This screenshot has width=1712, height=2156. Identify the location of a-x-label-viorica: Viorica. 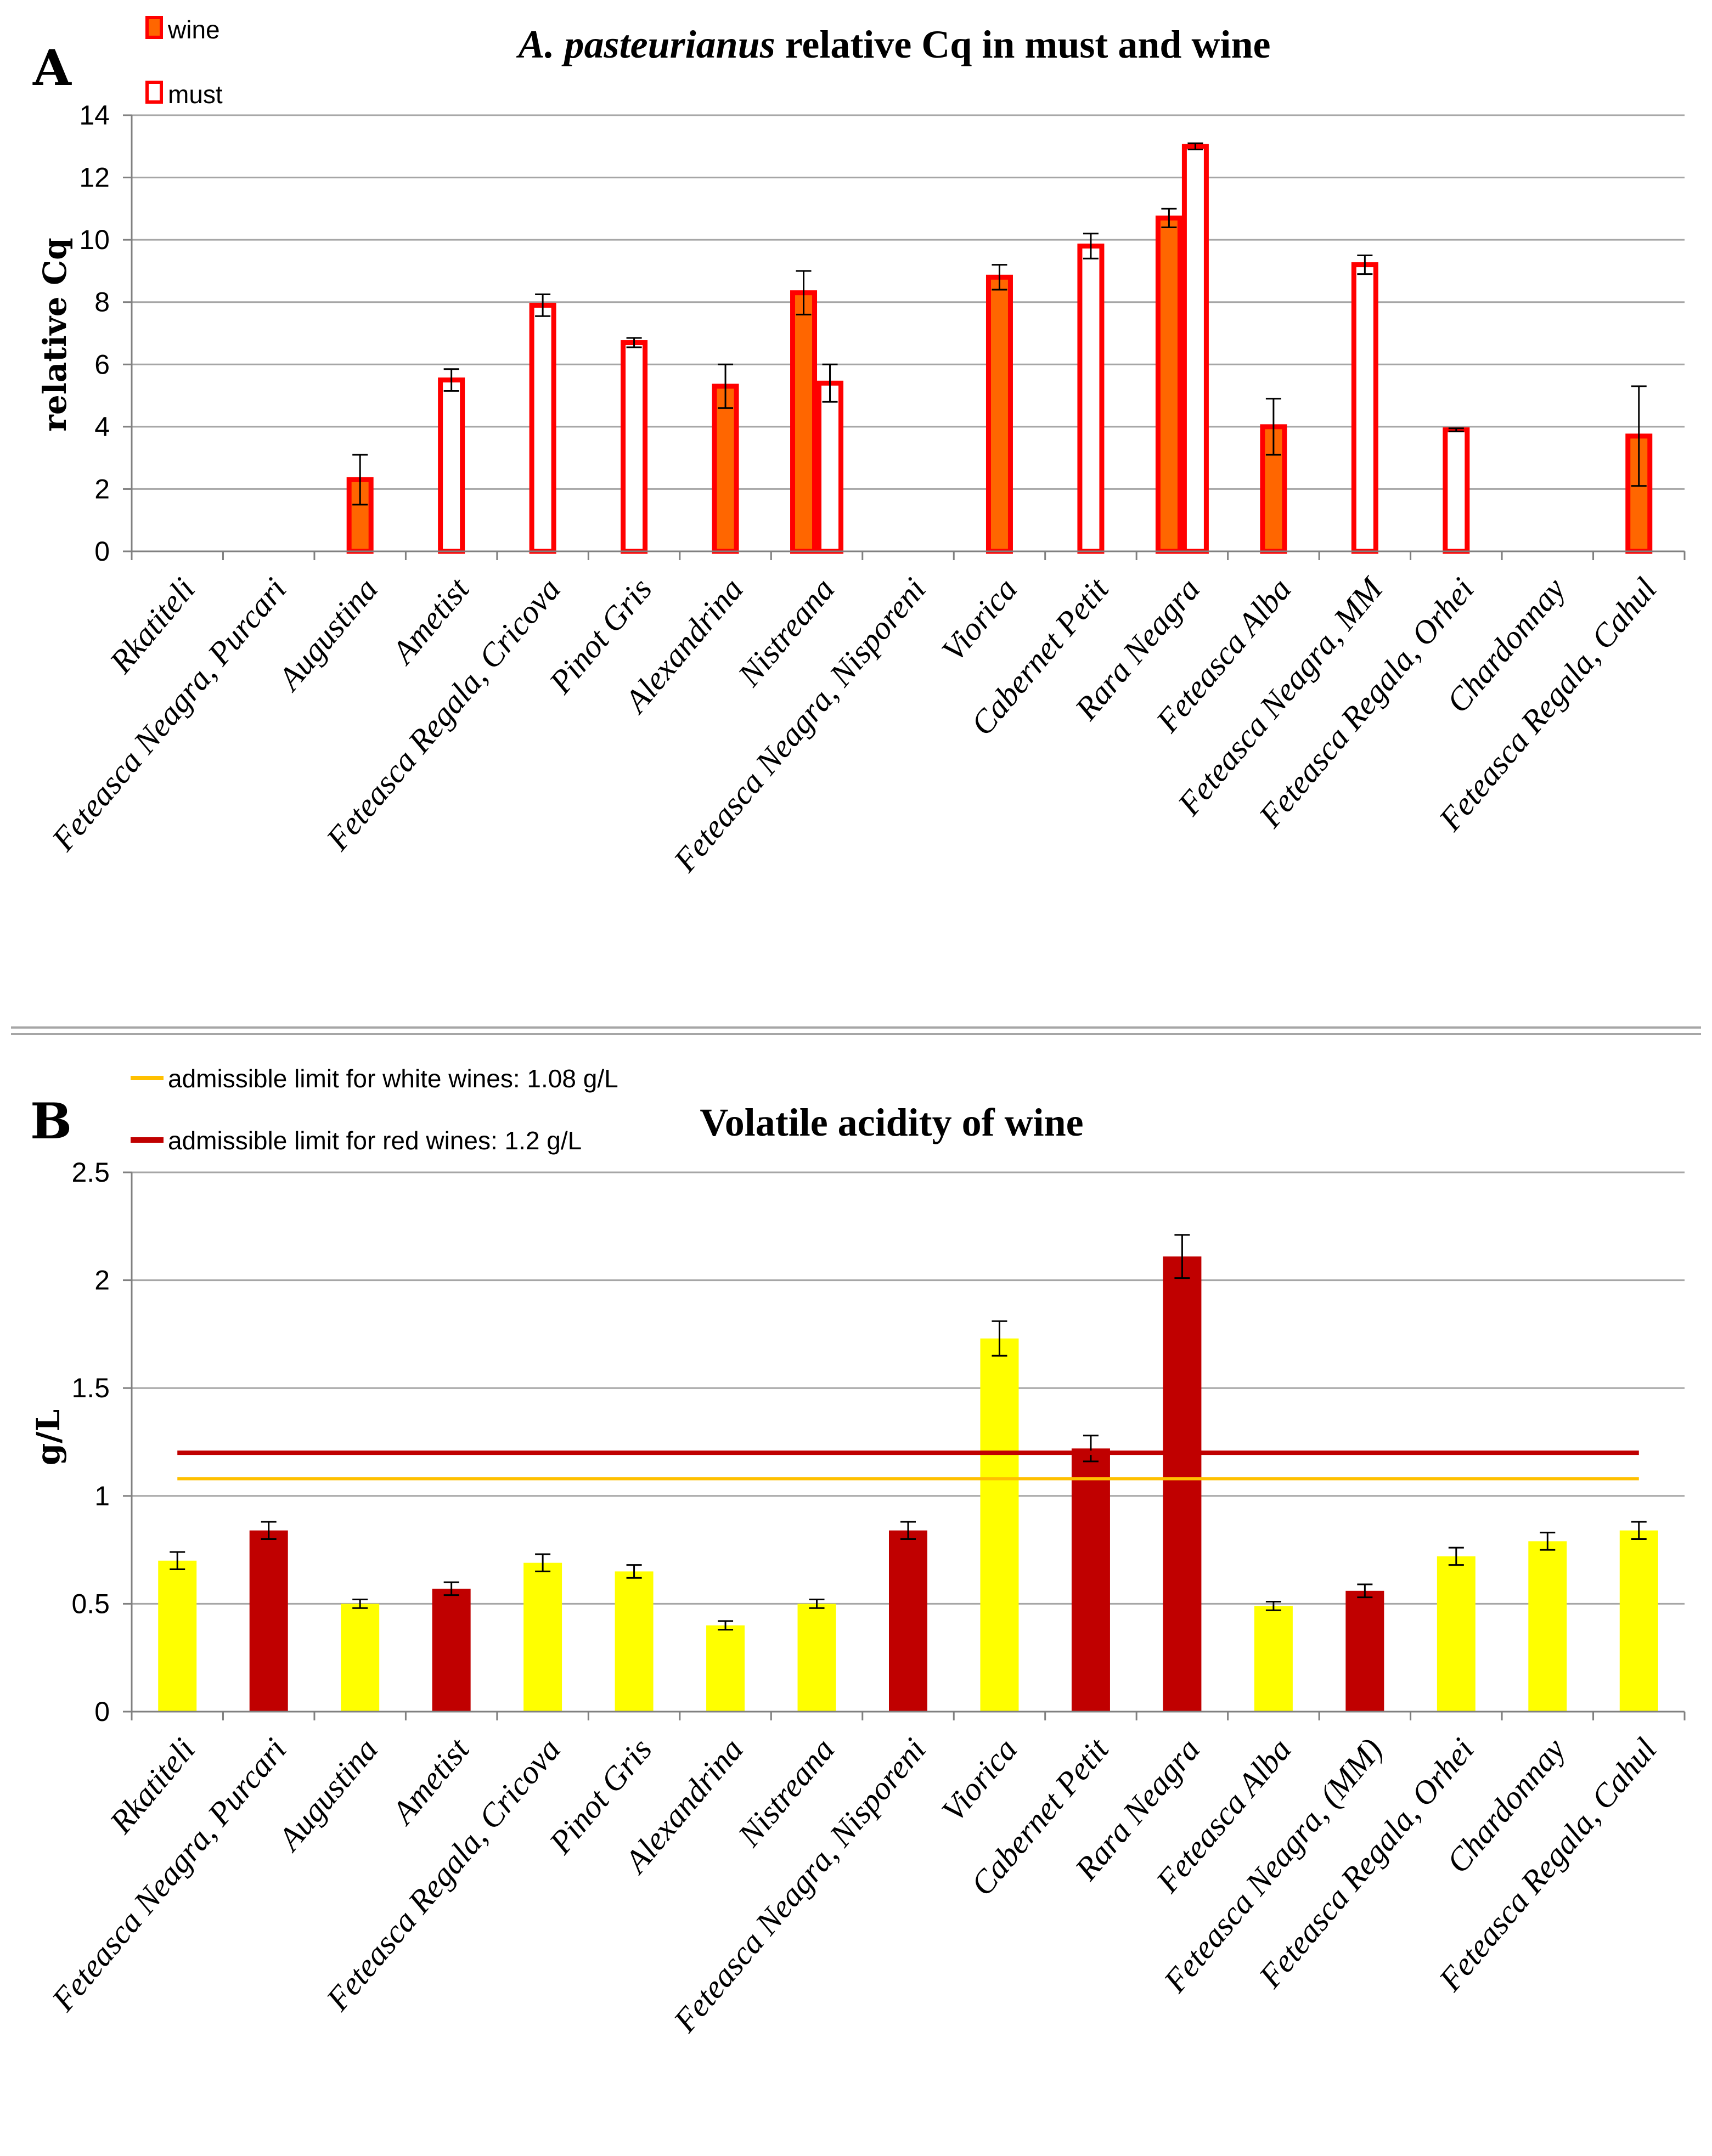
(979, 619).